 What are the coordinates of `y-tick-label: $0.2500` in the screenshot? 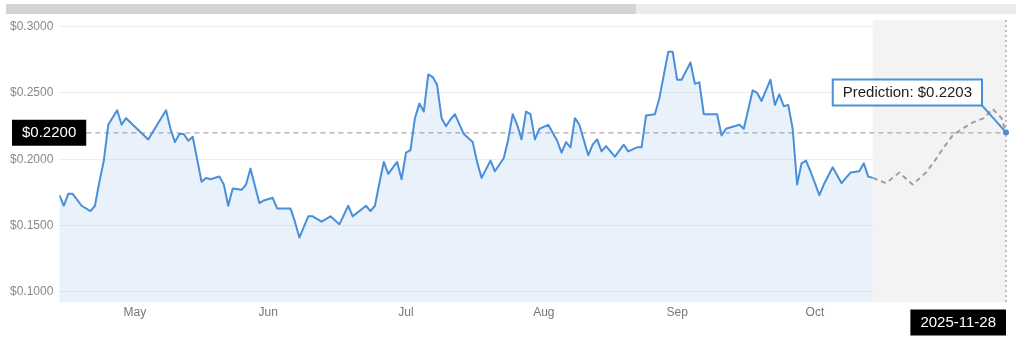 It's located at (31, 92).